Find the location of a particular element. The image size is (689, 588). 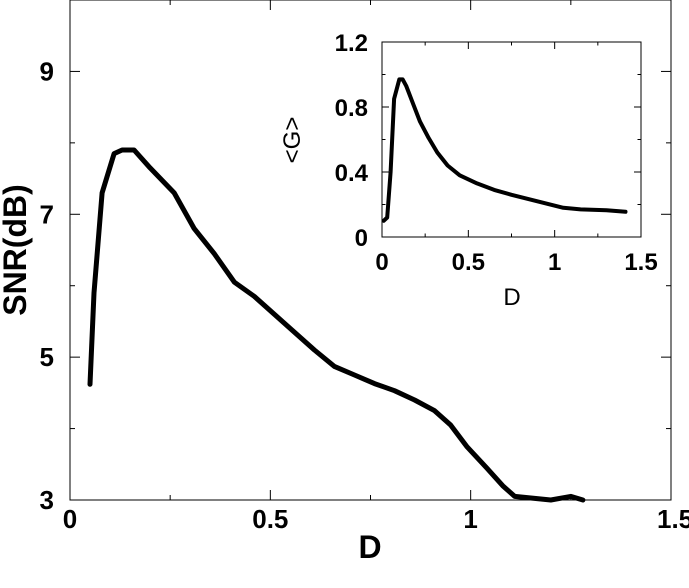

inset-y-tick-label: 0 is located at coordinates (361, 238).